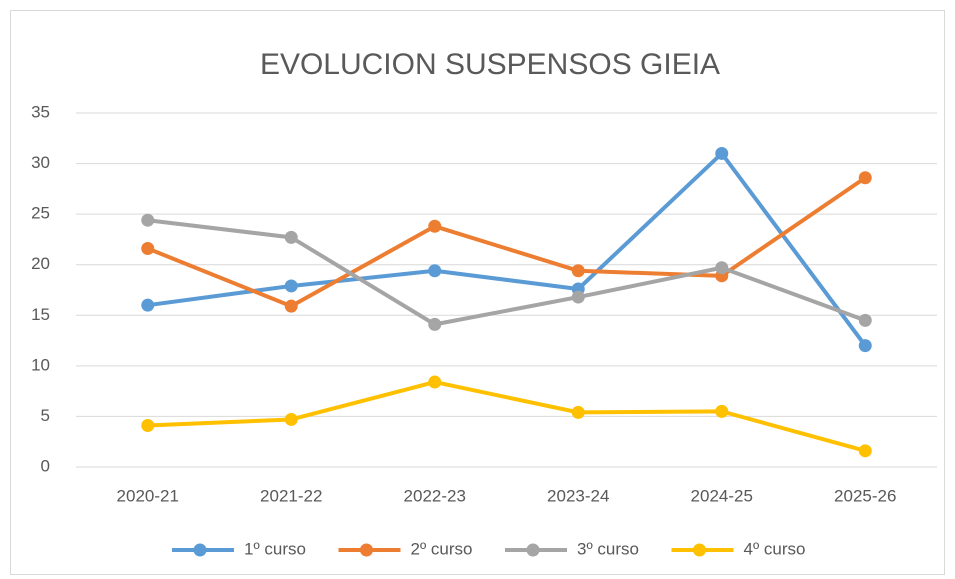 Image resolution: width=955 pixels, height=579 pixels. What do you see at coordinates (490, 64) in the screenshot?
I see `chart-title: EVOLUCION SUSPENSOS GIEIA` at bounding box center [490, 64].